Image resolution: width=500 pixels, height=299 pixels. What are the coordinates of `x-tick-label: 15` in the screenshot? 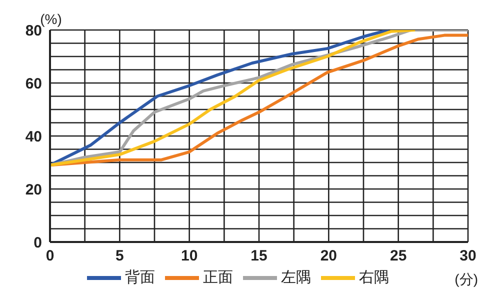 It's located at (259, 256).